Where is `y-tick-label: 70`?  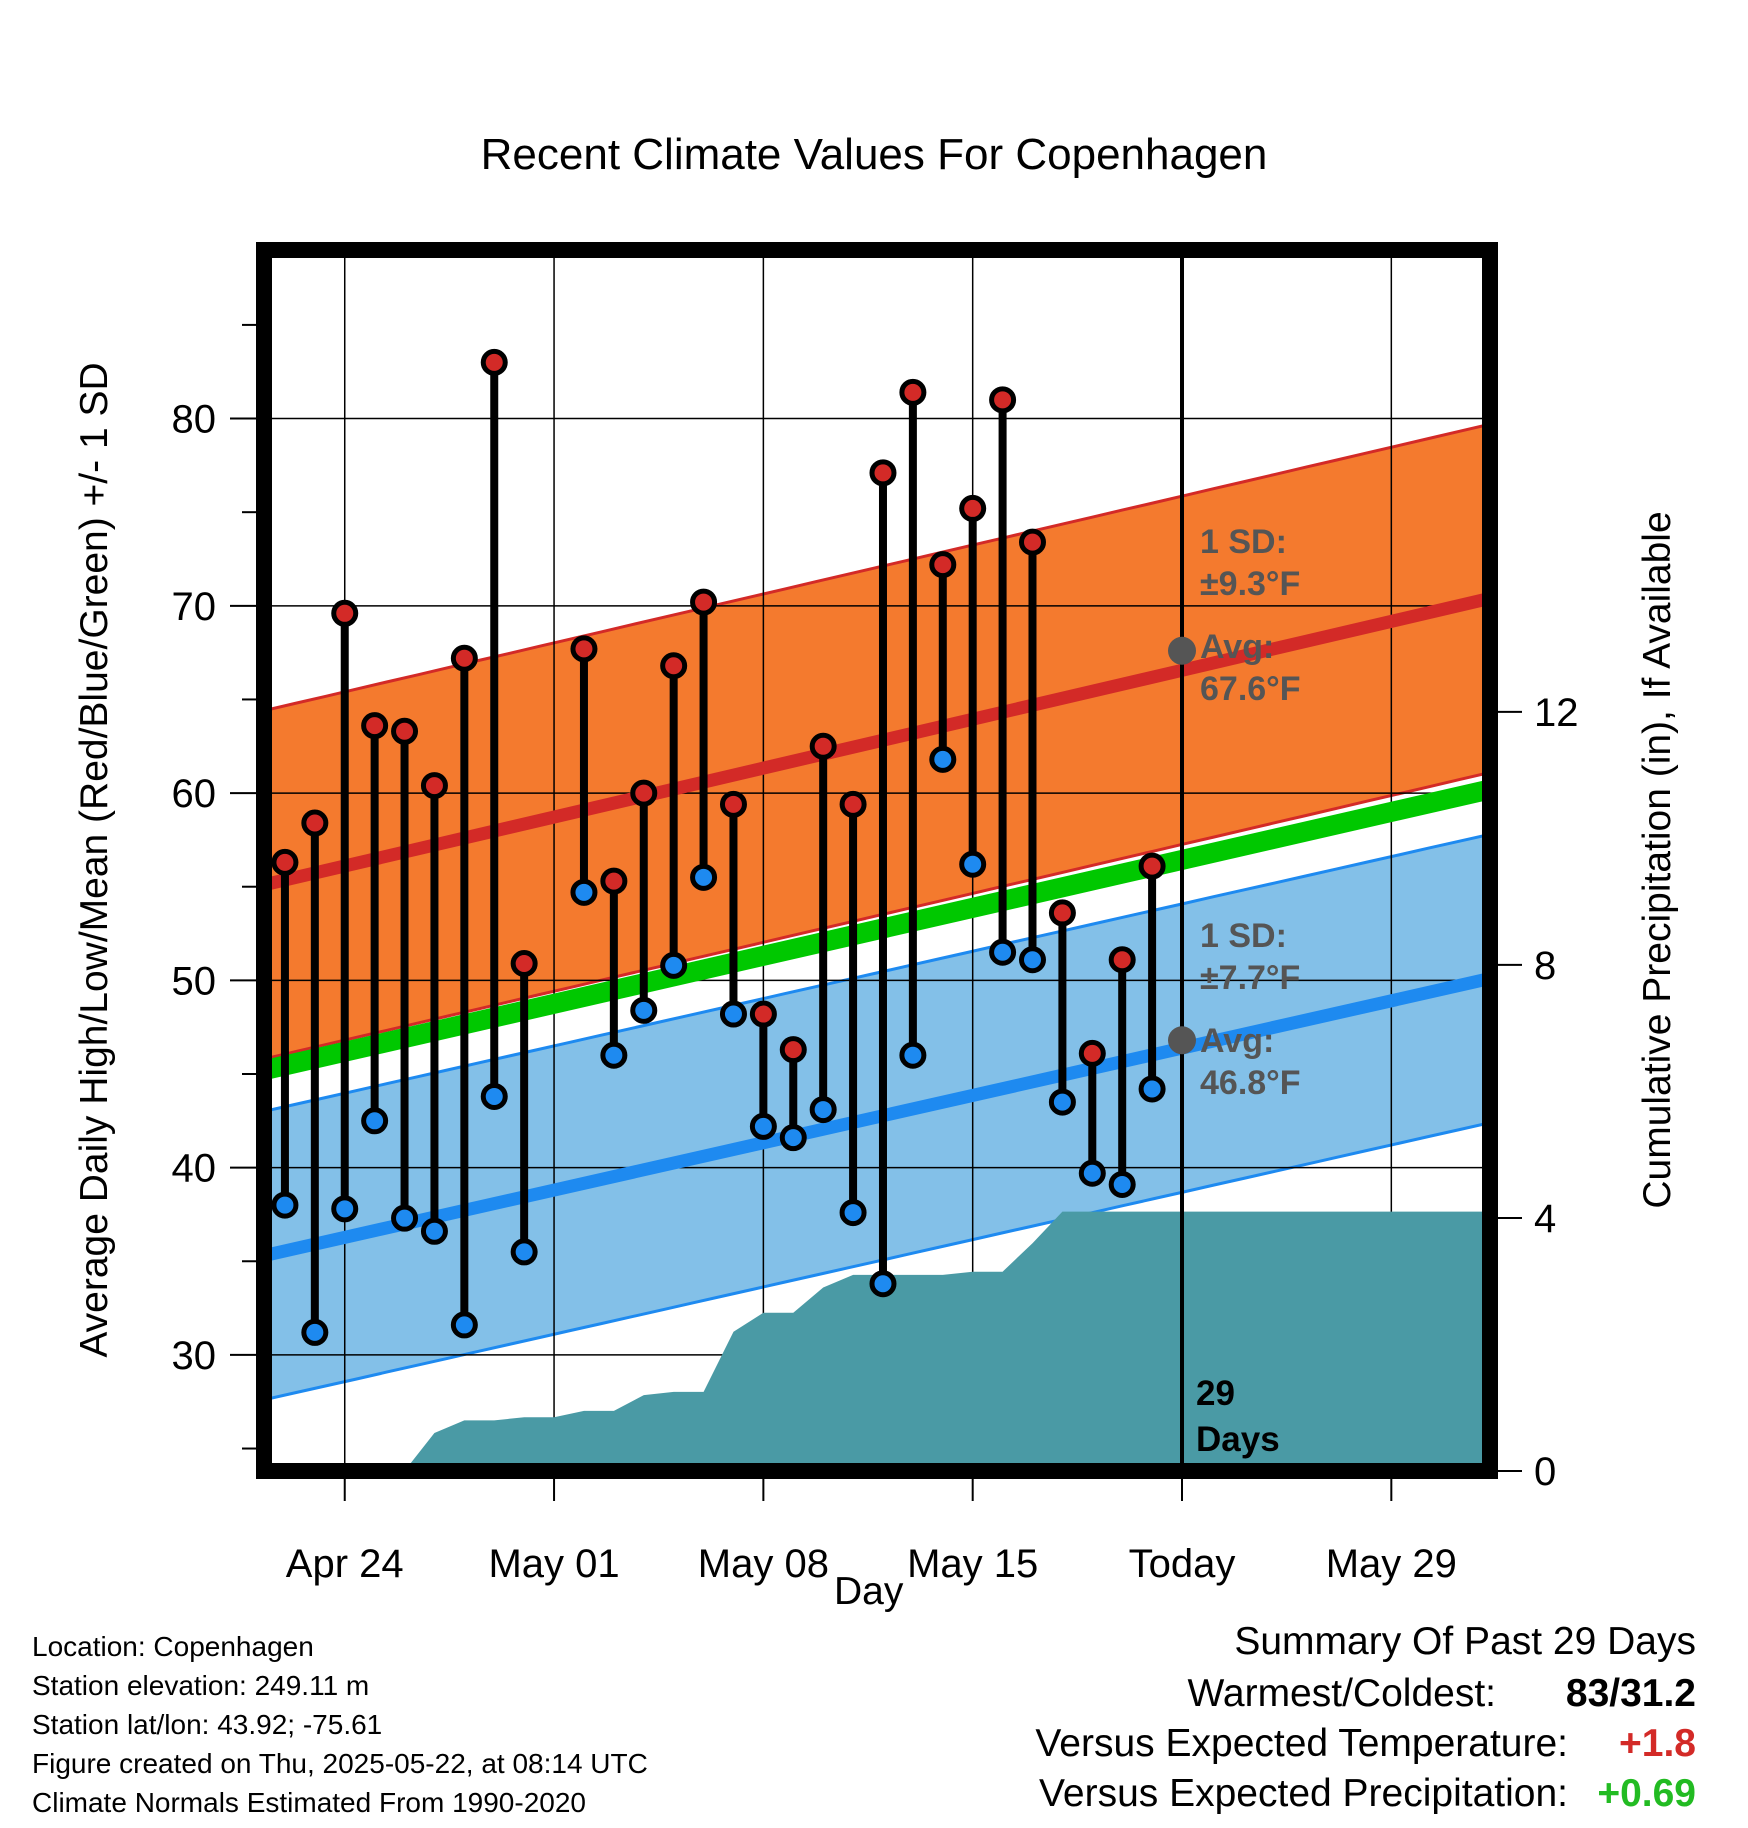
y-tick-label: 70 is located at coordinates (194, 607).